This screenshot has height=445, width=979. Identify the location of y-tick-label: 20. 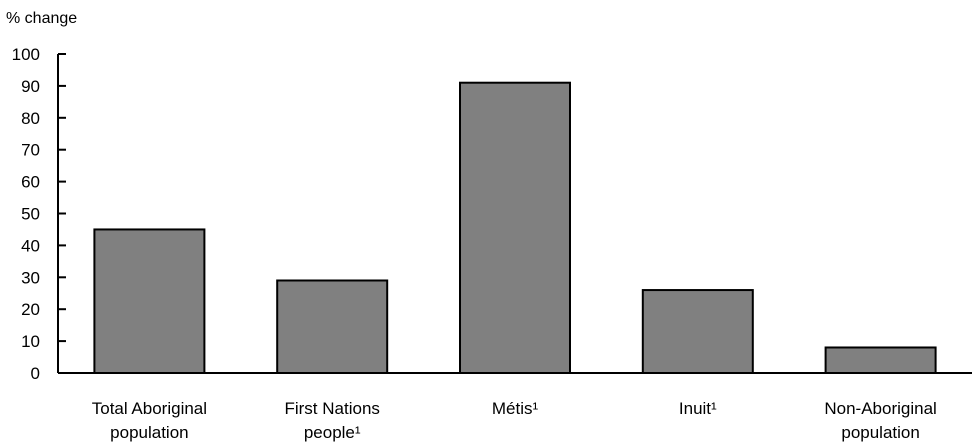
(30, 309).